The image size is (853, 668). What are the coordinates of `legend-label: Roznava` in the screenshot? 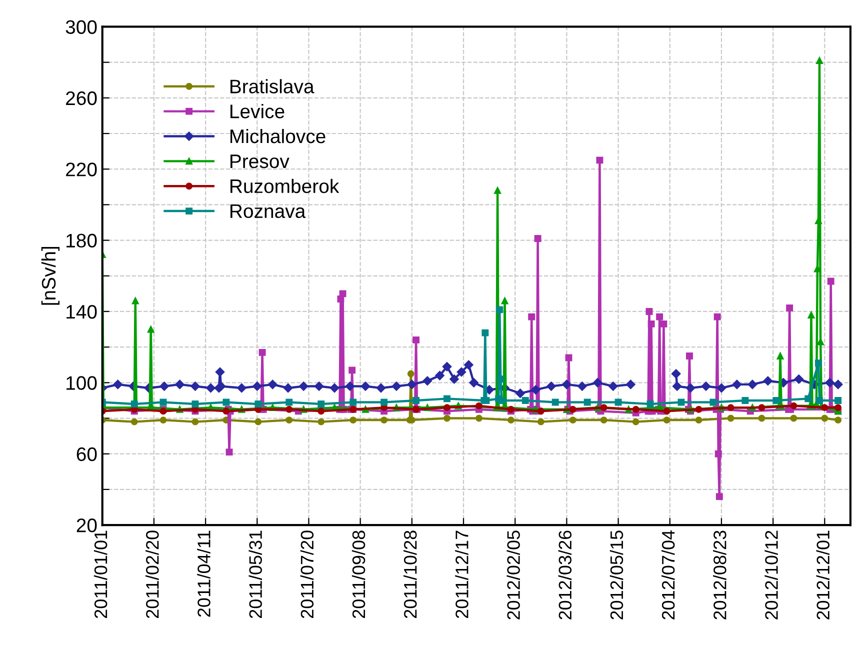 It's located at (268, 211).